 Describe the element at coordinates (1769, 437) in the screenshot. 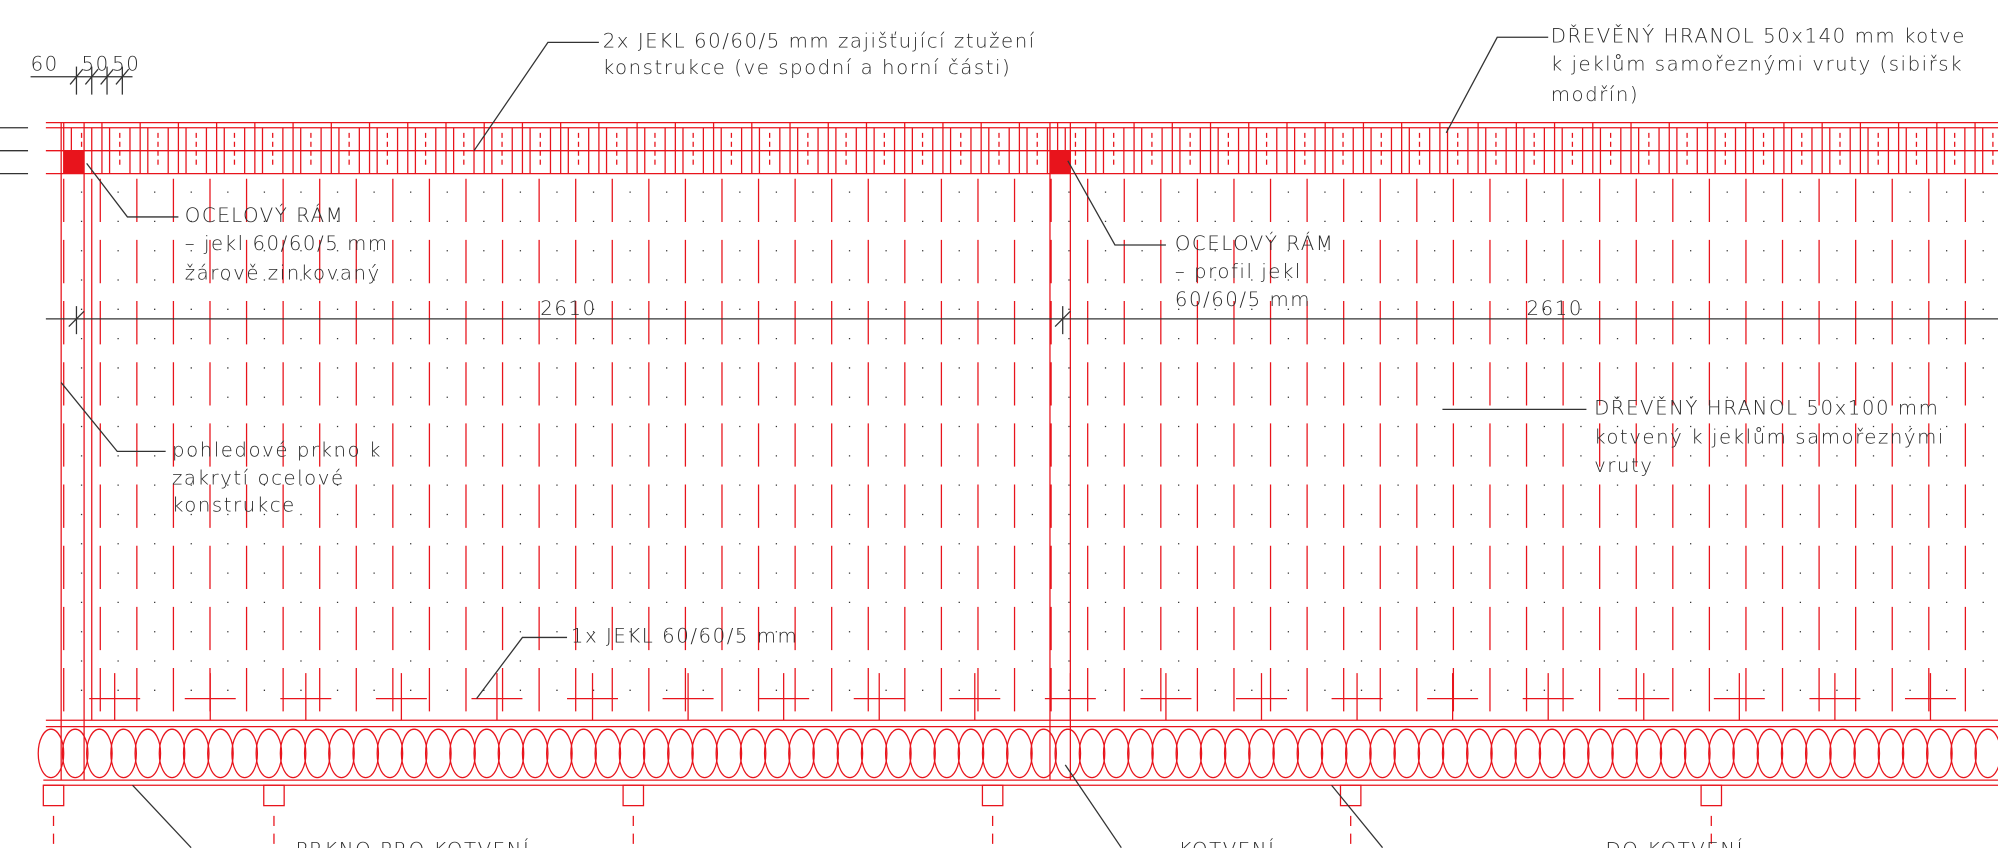

I see `note: kotvený k jeklům samořeznými` at that location.